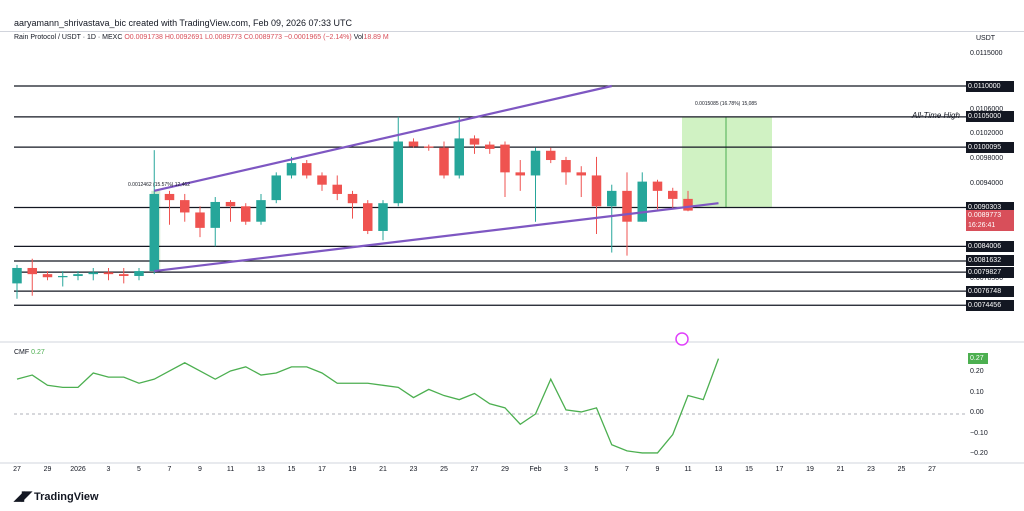 The image size is (1024, 511). What do you see at coordinates (358, 37) in the screenshot?
I see `volume-label: Vol` at bounding box center [358, 37].